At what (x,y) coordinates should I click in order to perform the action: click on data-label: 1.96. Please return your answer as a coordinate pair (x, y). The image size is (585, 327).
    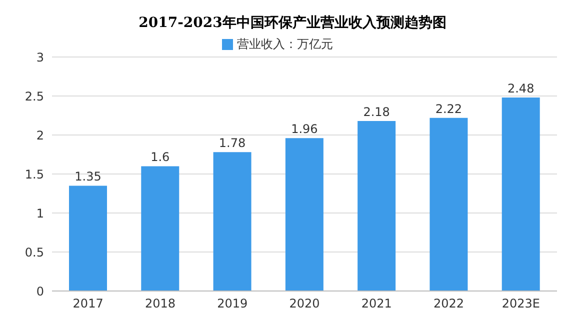
    Looking at the image, I should click on (304, 129).